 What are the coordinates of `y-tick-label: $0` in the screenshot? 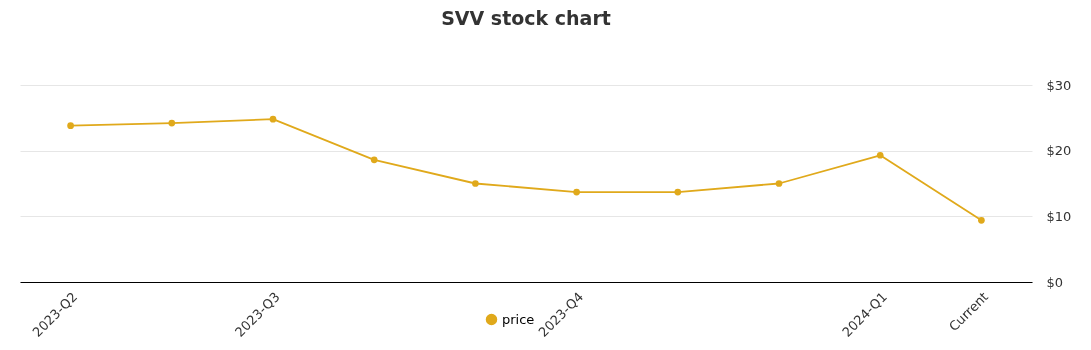 It's located at (1055, 282).